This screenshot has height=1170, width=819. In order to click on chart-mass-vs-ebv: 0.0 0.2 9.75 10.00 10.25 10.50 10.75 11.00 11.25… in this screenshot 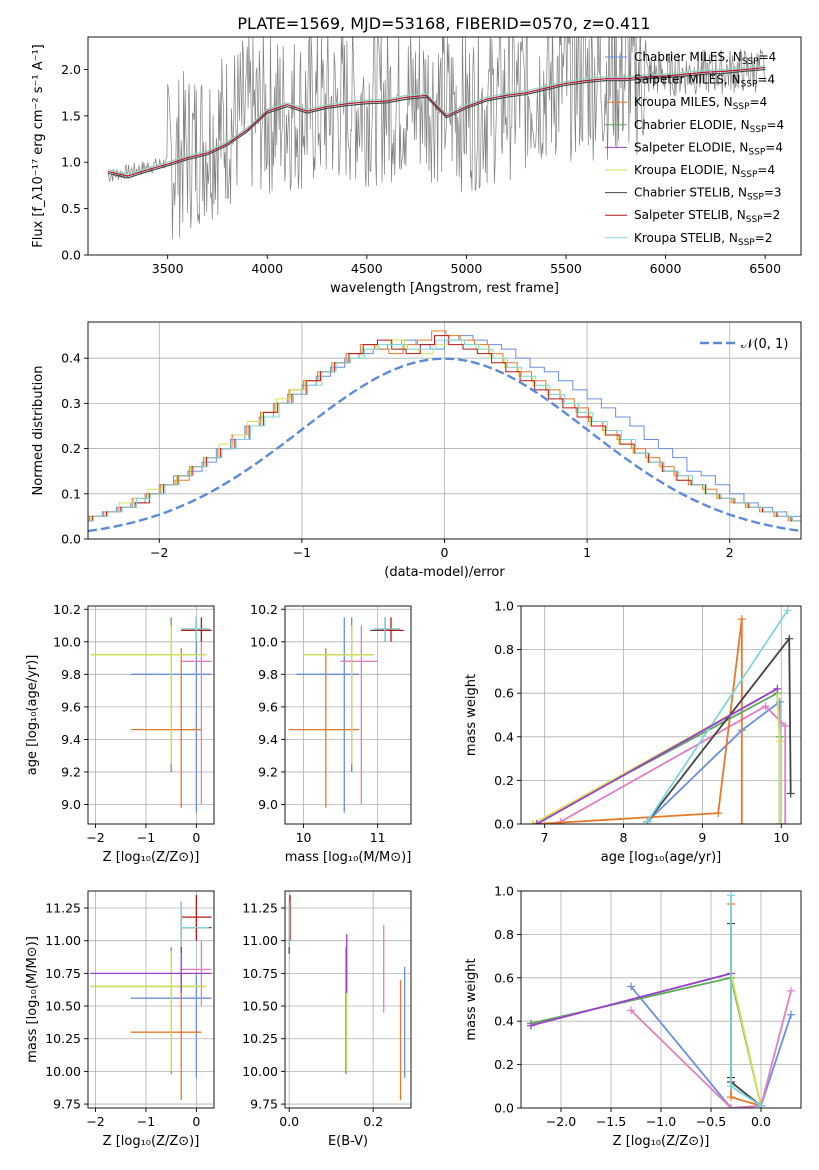, I will do `click(327, 1019)`.